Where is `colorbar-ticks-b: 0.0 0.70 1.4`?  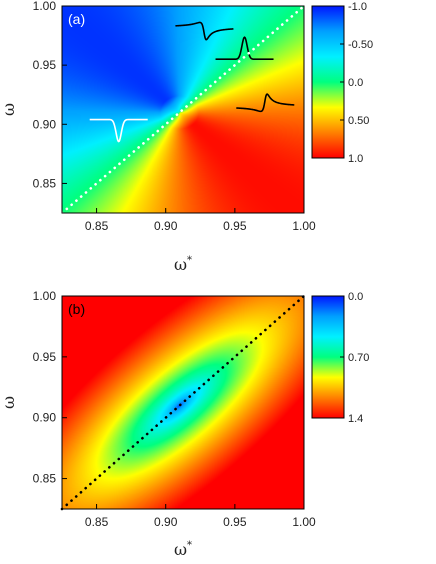 colorbar-ticks-b: 0.0 0.70 1.4 is located at coordinates (354, 358).